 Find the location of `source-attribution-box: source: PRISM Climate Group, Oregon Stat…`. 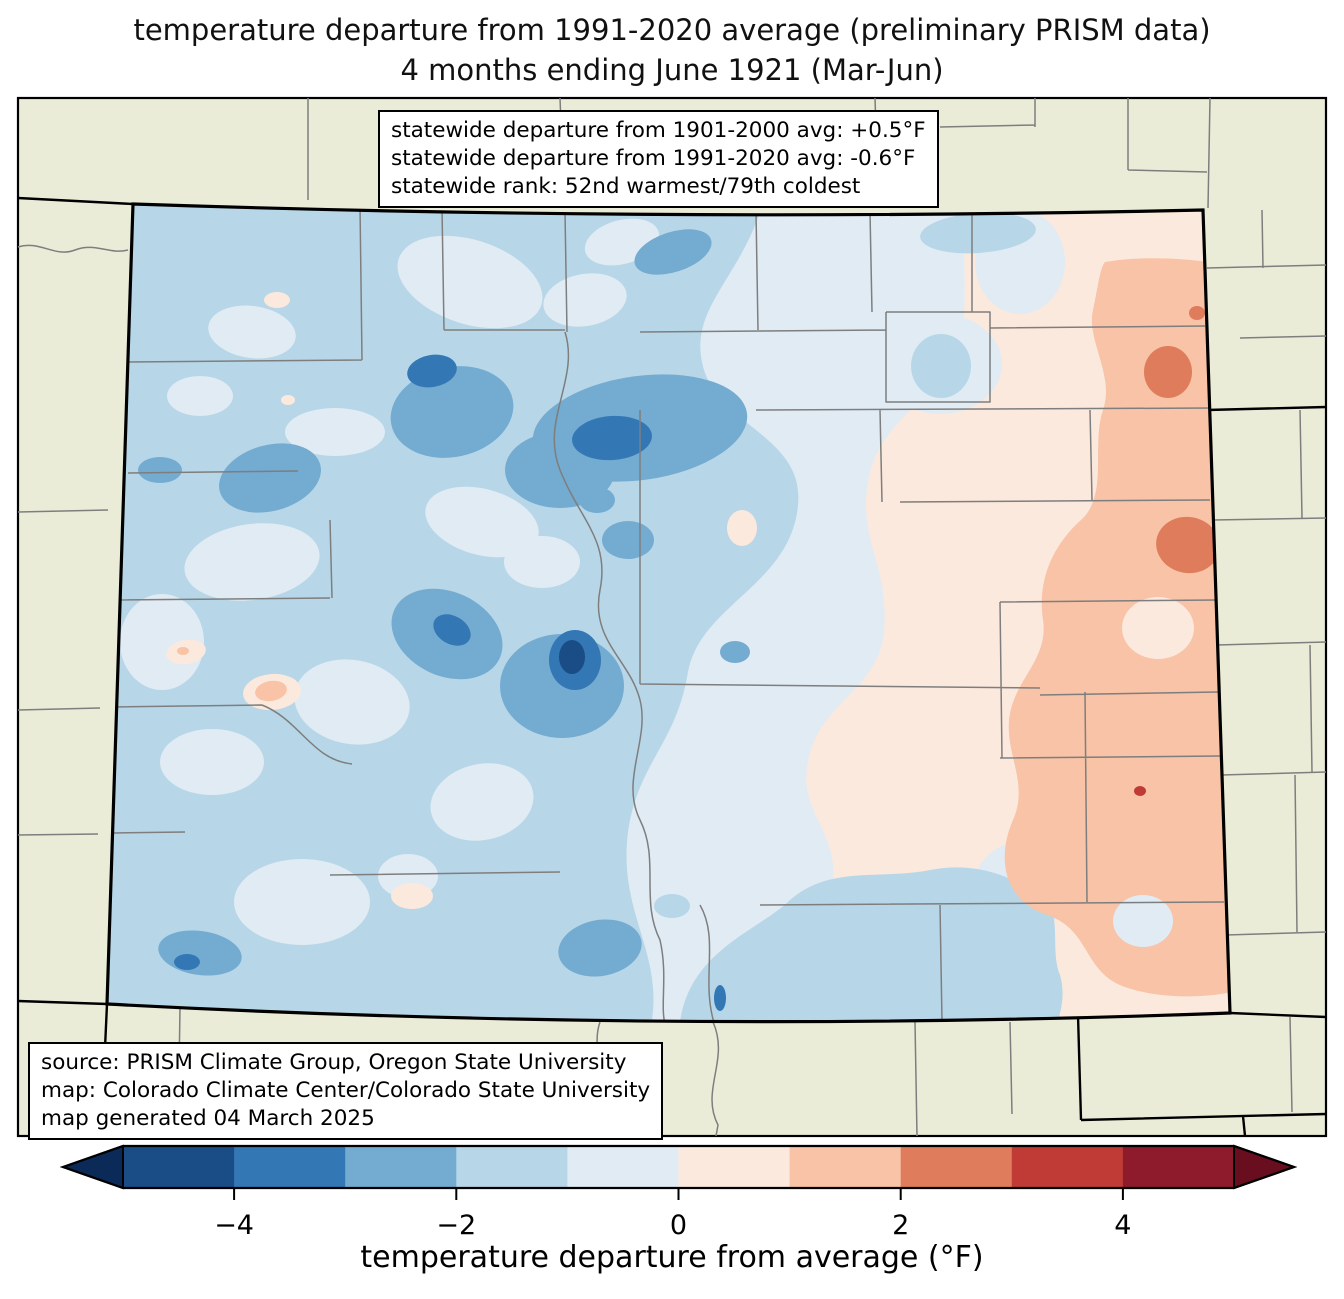

source-attribution-box: source: PRISM Climate Group, Oregon Stat… is located at coordinates (346, 1091).